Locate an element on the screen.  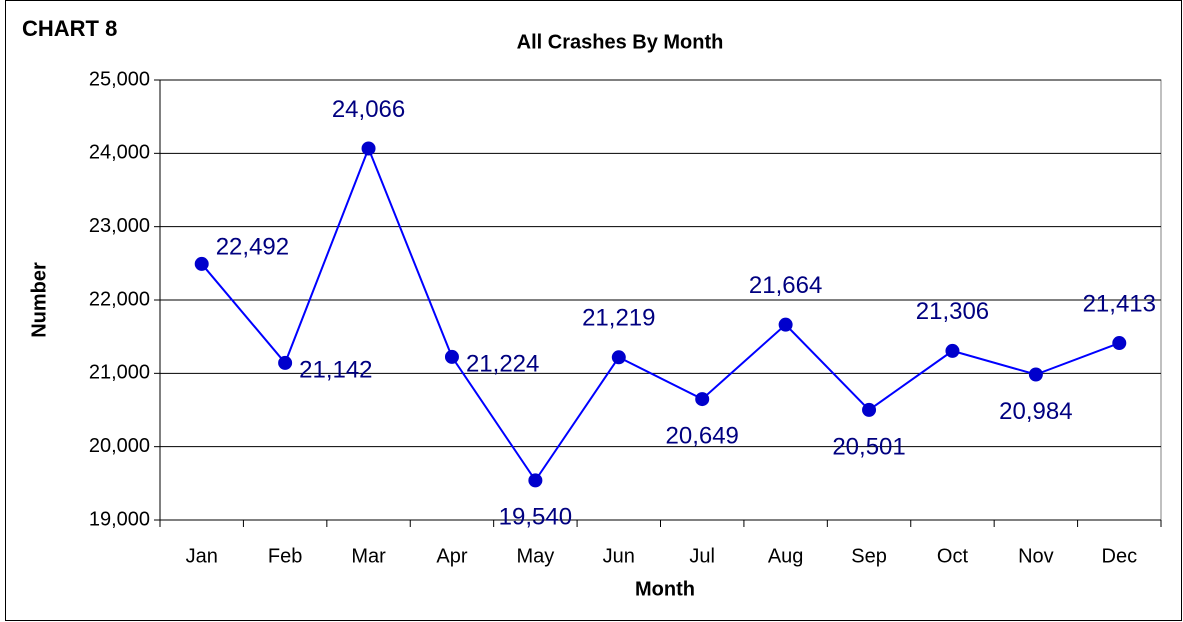
x-tick-label: Feb is located at coordinates (285, 556).